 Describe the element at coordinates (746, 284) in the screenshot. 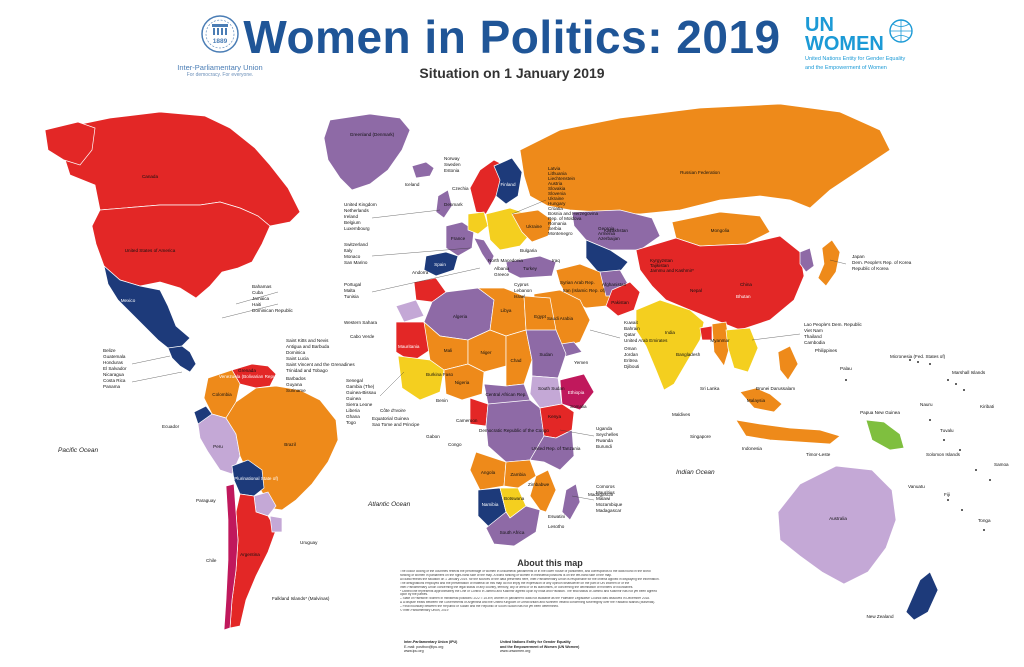

I see `label-china: China` at that location.